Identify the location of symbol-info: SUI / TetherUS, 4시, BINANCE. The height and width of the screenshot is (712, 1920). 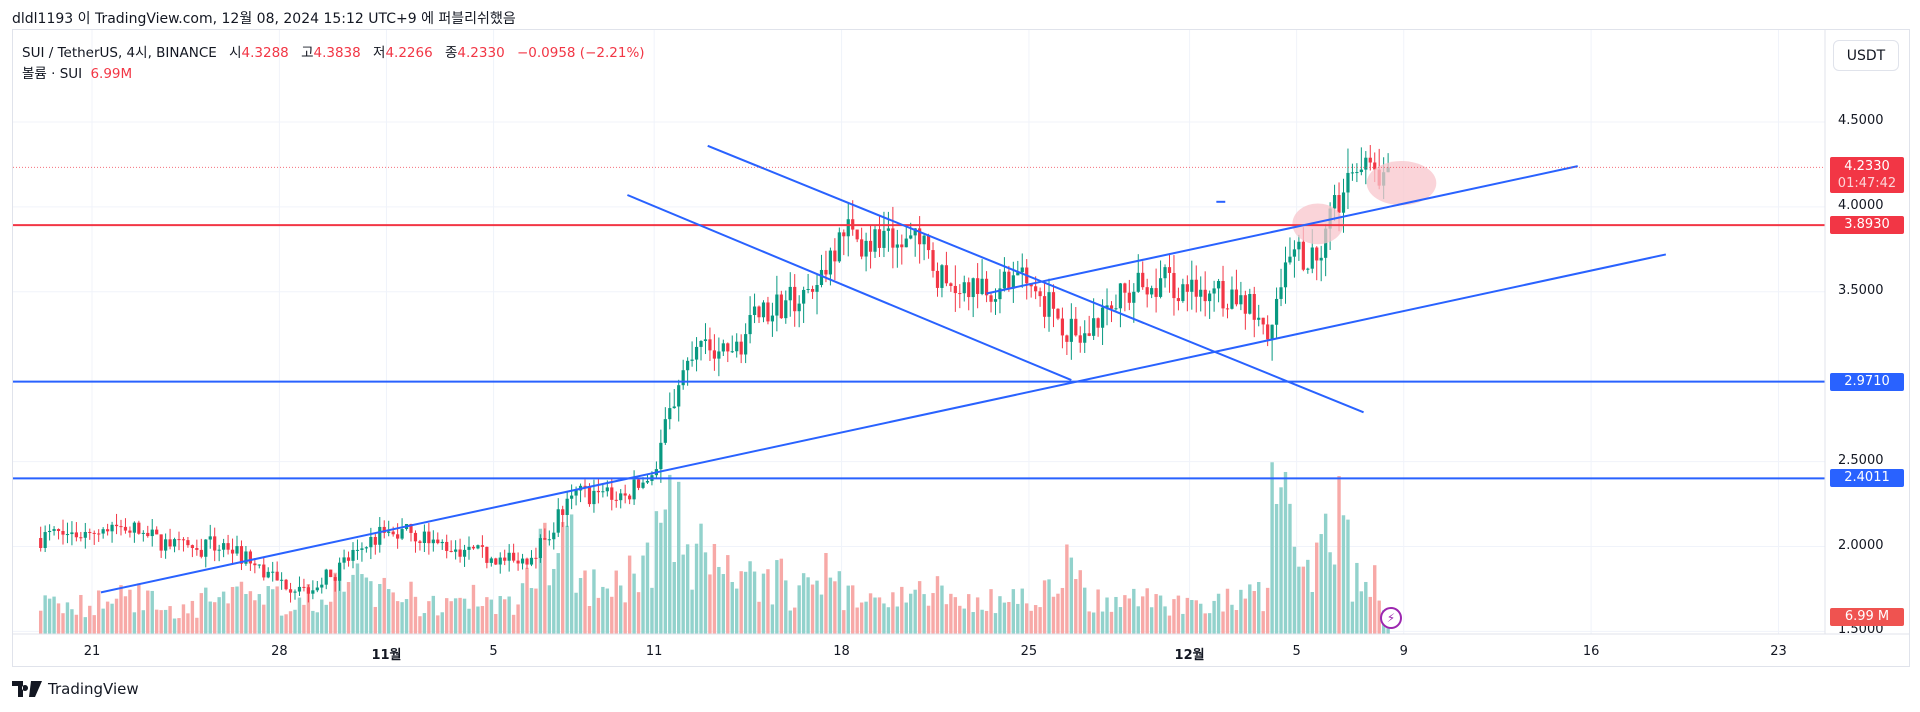
(119, 53).